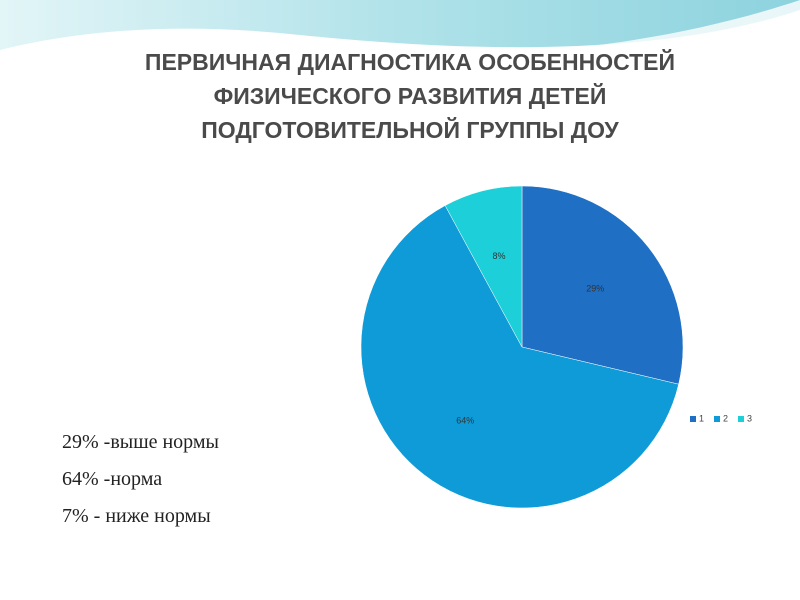  Describe the element at coordinates (595, 288) in the screenshot. I see `data-label: 29%` at that location.